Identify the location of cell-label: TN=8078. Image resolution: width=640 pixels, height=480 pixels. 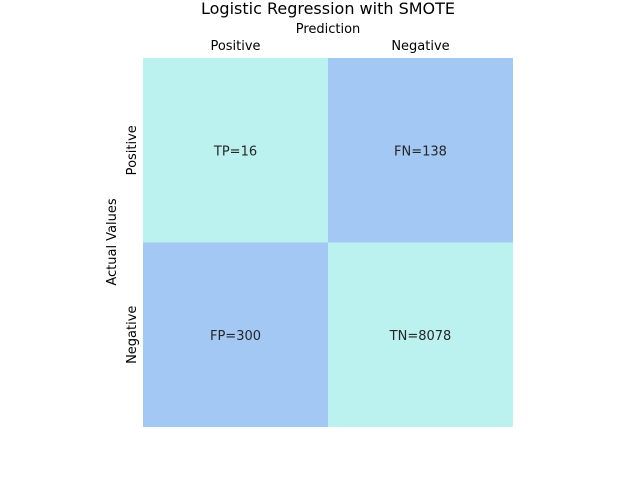
(420, 336).